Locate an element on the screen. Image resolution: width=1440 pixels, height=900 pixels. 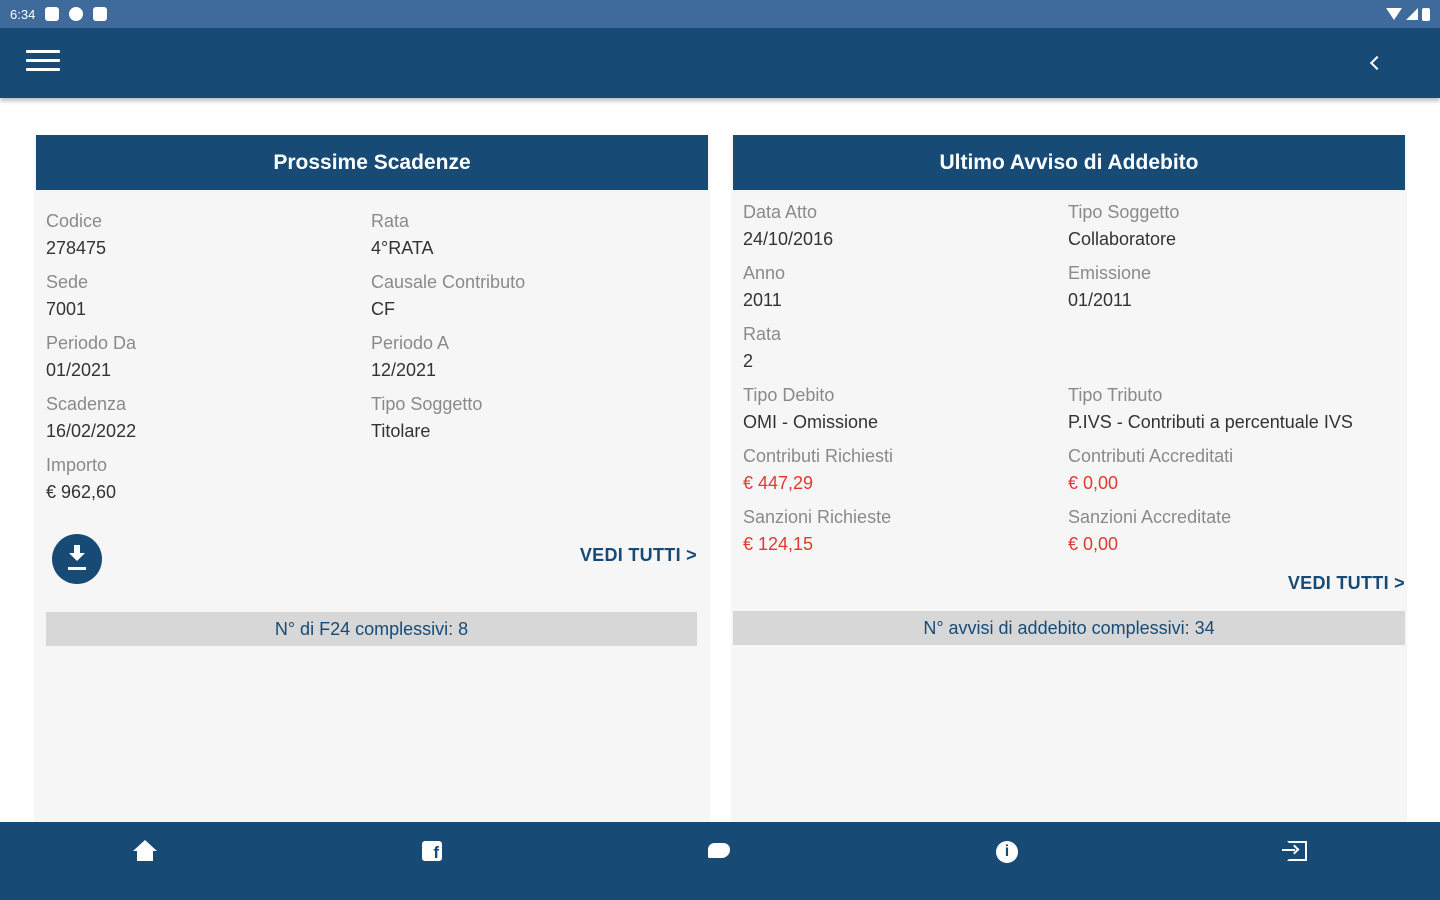
f24-count-summary: N° di F24 complessivi: 8 is located at coordinates (371, 629).